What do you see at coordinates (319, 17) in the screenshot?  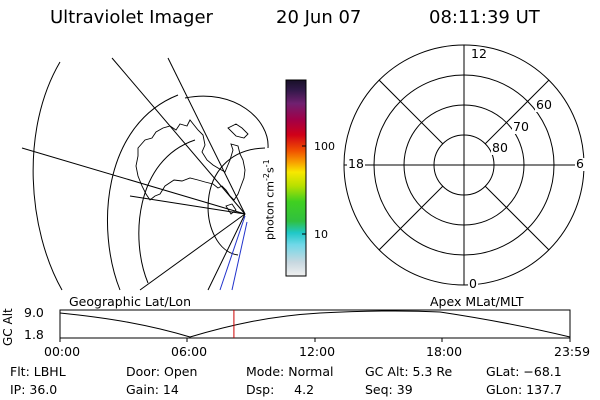 I see `date-label: 20 Jun 07` at bounding box center [319, 17].